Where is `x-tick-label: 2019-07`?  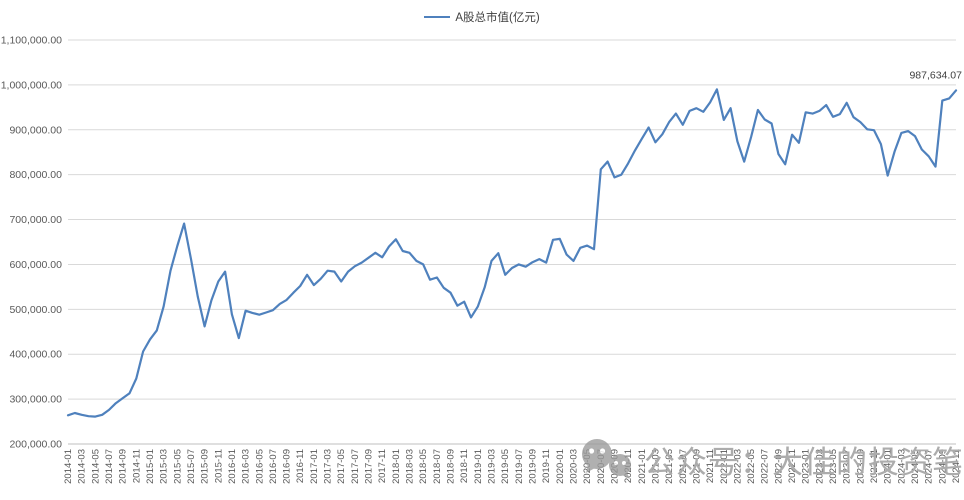
x-tick-label: 2019-07 is located at coordinates (519, 466).